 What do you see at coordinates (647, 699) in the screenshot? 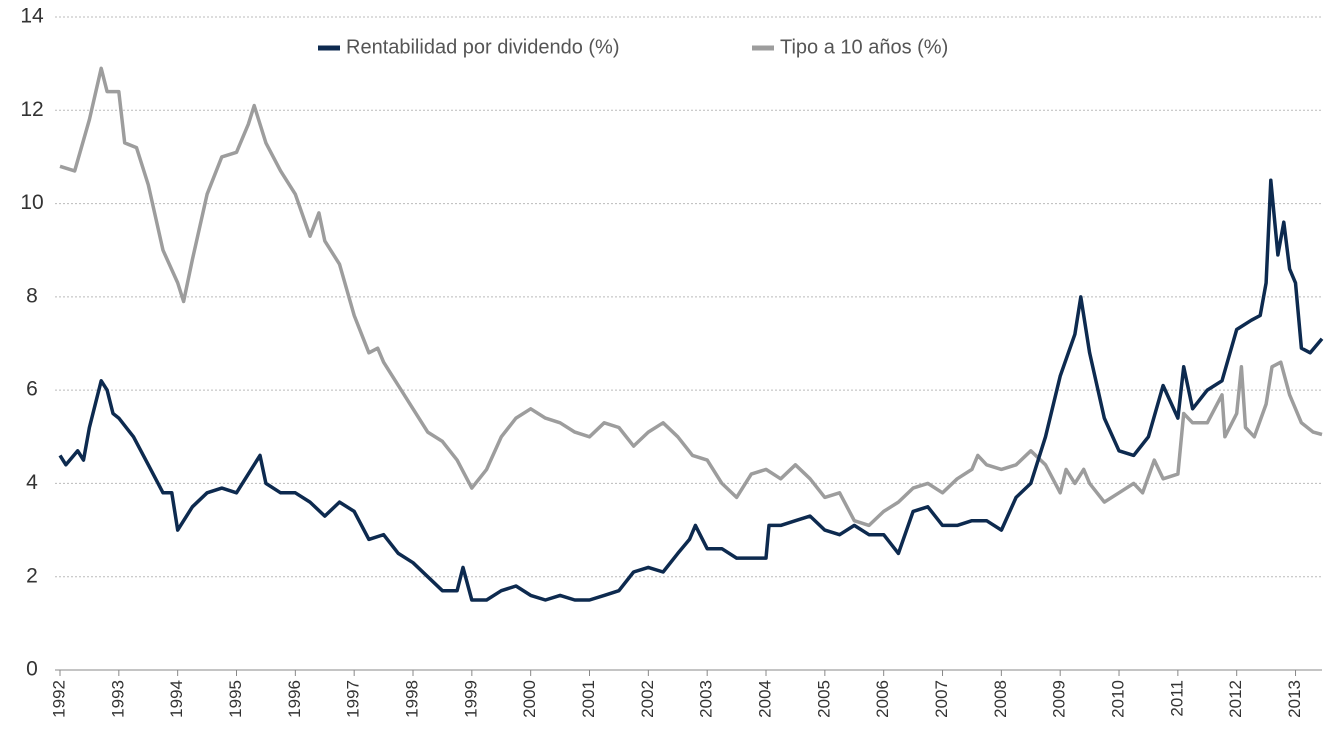
I see `x-tick-label: 2002` at bounding box center [647, 699].